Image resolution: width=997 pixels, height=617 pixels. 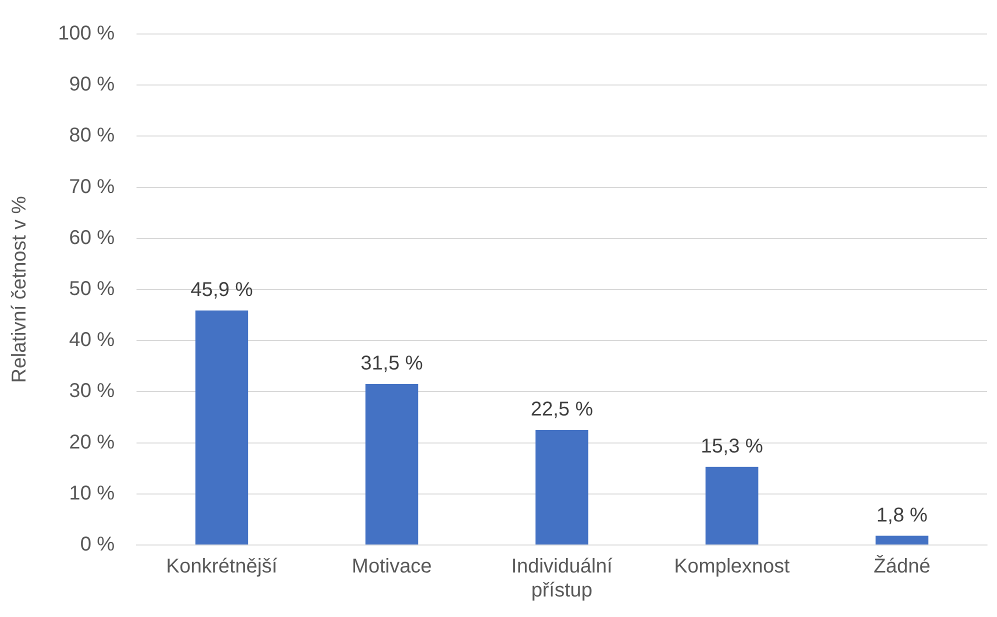 What do you see at coordinates (562, 409) in the screenshot?
I see `data-label: 22,5 %` at bounding box center [562, 409].